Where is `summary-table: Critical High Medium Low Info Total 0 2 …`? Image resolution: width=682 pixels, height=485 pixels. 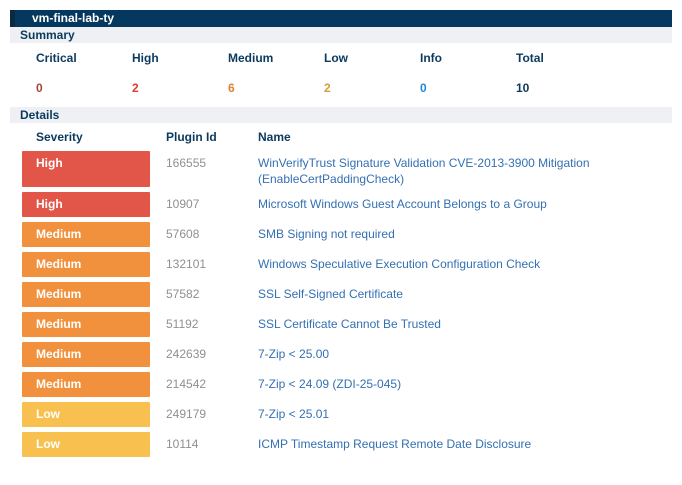
summary-table: Critical High Medium Low Info Total 0 2 … is located at coordinates (341, 75).